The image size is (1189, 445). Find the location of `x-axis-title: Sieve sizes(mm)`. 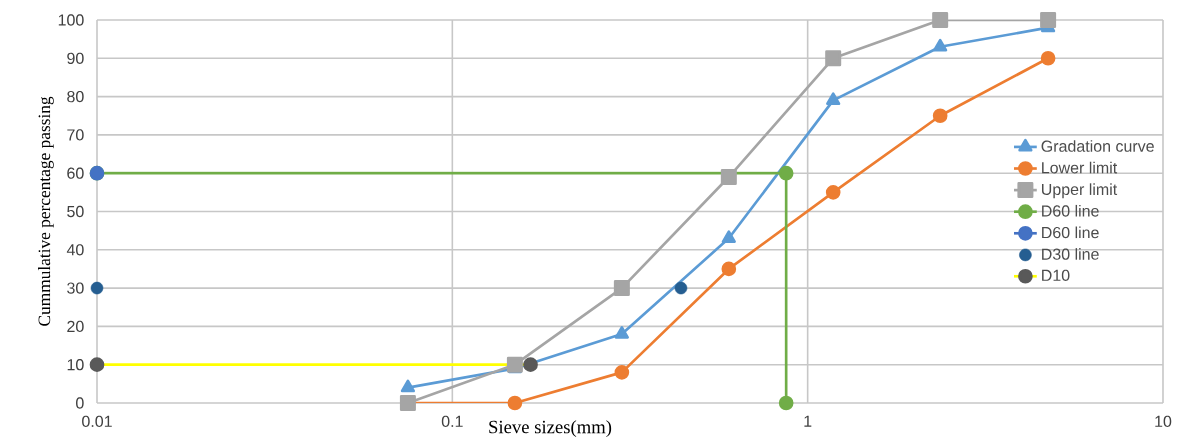

x-axis-title: Sieve sizes(mm) is located at coordinates (550, 429).